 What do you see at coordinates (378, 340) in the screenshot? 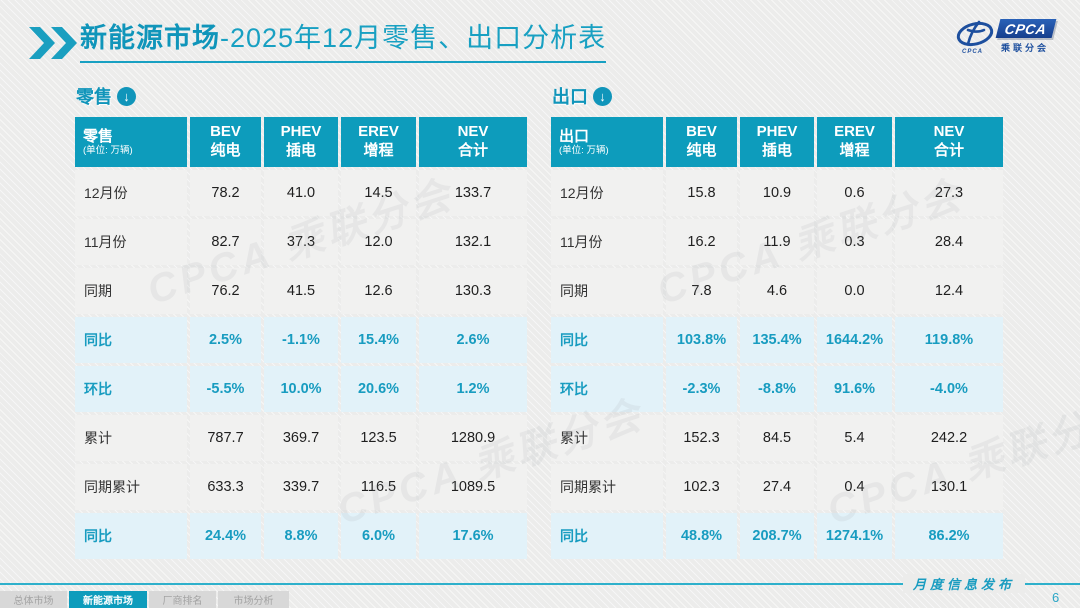
I see `data-cell: 15.4%` at bounding box center [378, 340].